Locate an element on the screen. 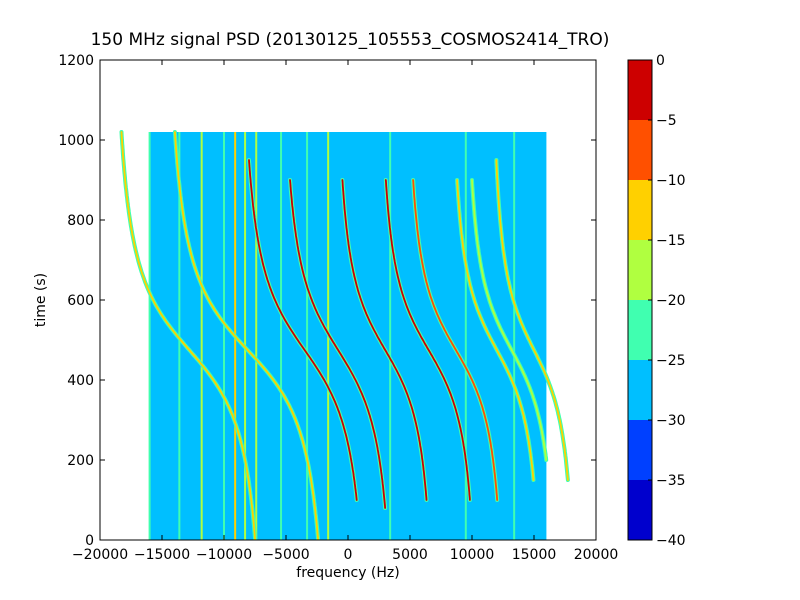  y-axis-label: time (s) is located at coordinates (41, 300).